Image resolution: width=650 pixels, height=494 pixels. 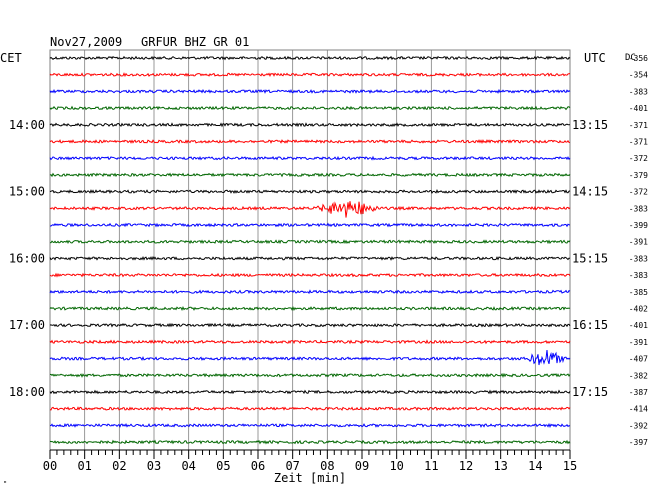 What do you see at coordinates (590, 125) in the screenshot?
I see `right-time-label: 13:15` at bounding box center [590, 125].